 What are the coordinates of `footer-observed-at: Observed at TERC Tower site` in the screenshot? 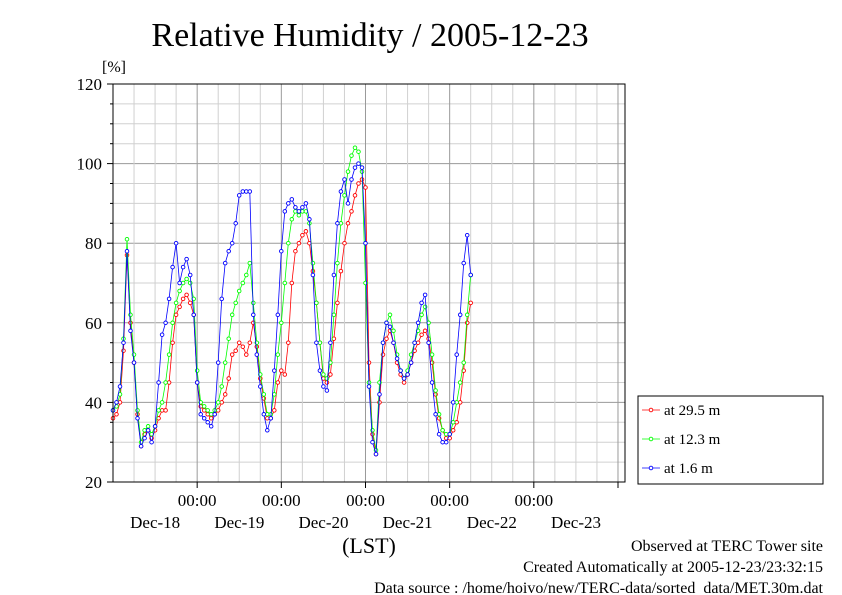 It's located at (727, 546).